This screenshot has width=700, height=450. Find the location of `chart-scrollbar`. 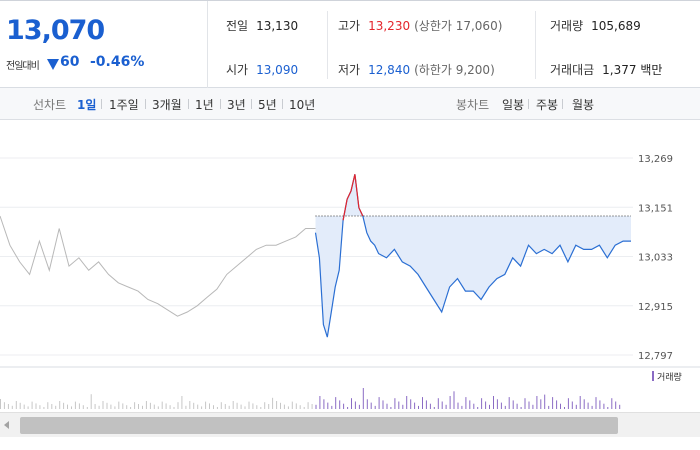

chart-scrollbar is located at coordinates (350, 424).